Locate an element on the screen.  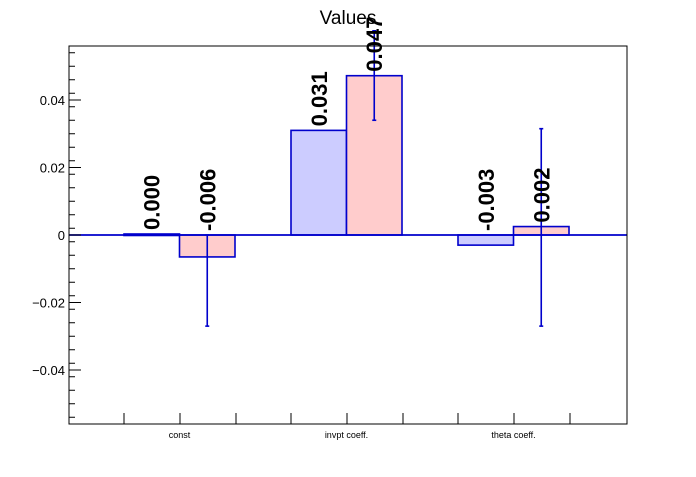
data-label: 0.000 is located at coordinates (152, 202).